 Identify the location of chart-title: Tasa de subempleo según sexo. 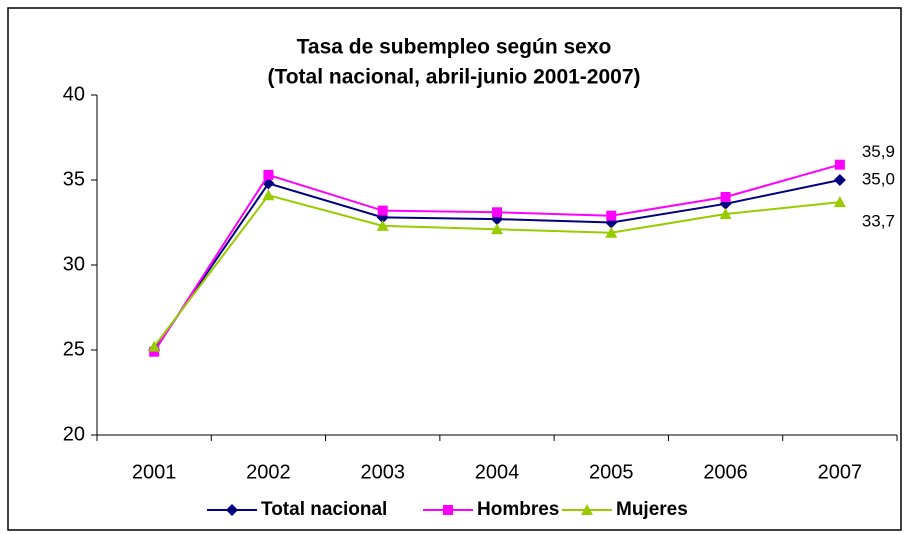
(454, 47).